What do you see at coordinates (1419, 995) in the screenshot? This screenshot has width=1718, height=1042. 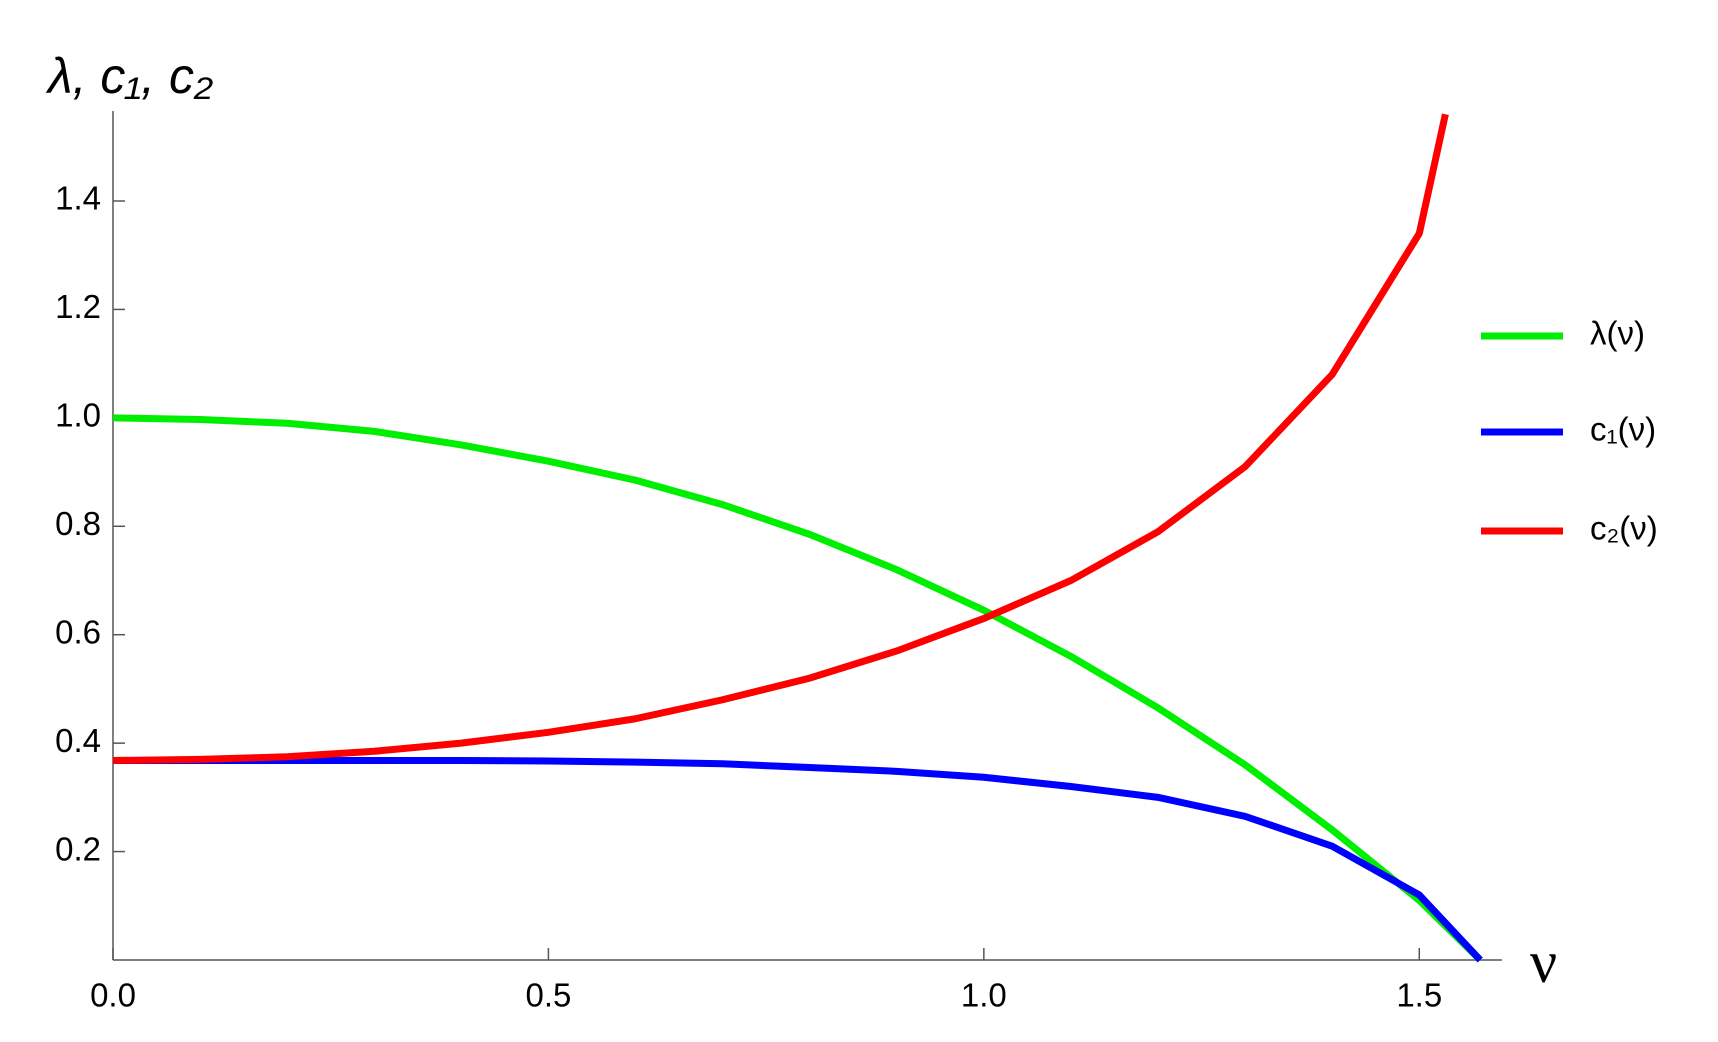 I see `x-tick-label: 1.5` at bounding box center [1419, 995].